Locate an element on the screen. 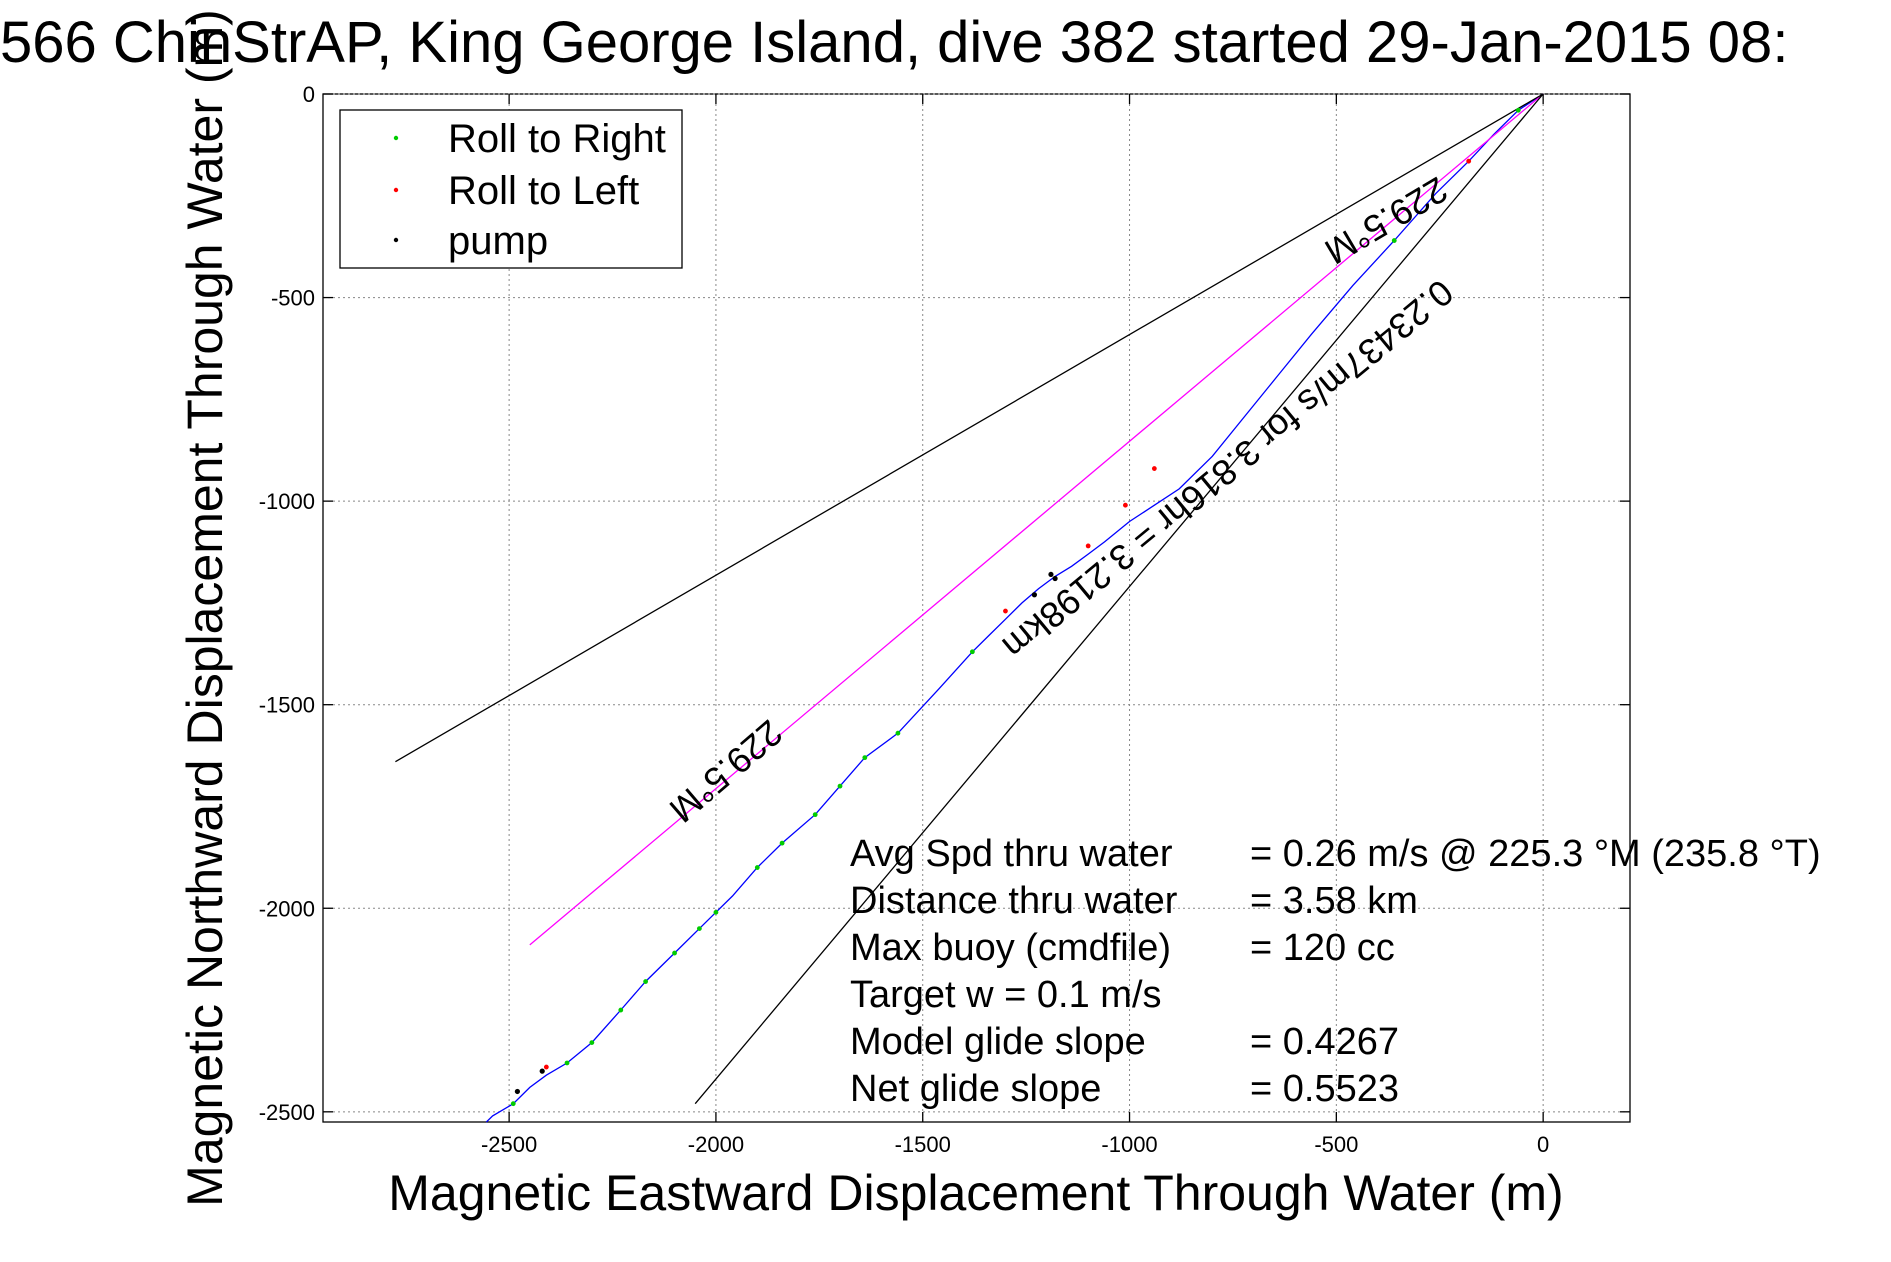  stat-max-buoy-label: Max buoy (cmdfile) is located at coordinates (1010, 948).